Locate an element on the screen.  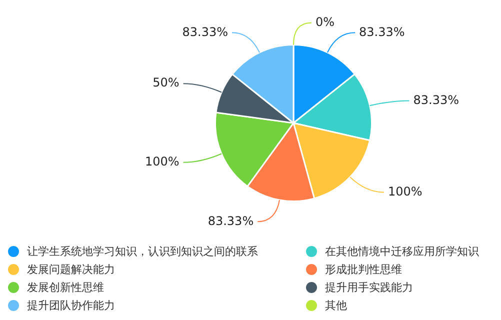
legend-label: 发展问题解决能力 is located at coordinates (71, 269).